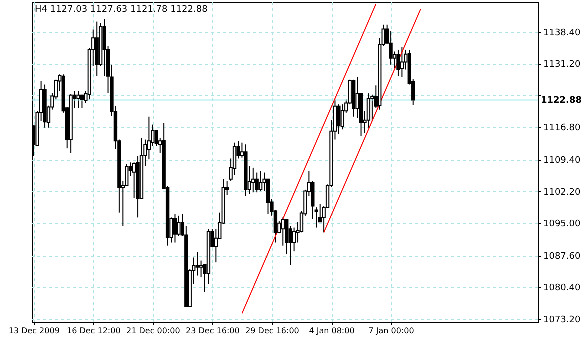 The width and height of the screenshot is (586, 340). What do you see at coordinates (562, 193) in the screenshot?
I see `y-tick-label: 1102.20` at bounding box center [562, 193].